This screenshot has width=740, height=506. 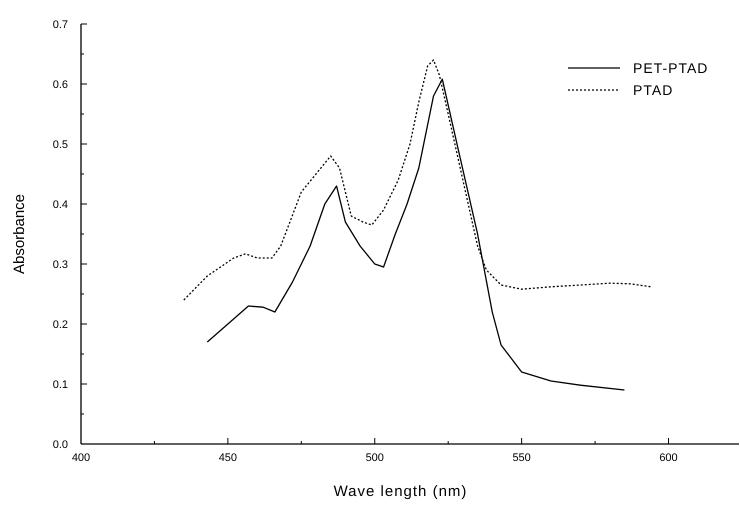 I want to click on y-tick-label: 0.1, so click(x=60, y=385).